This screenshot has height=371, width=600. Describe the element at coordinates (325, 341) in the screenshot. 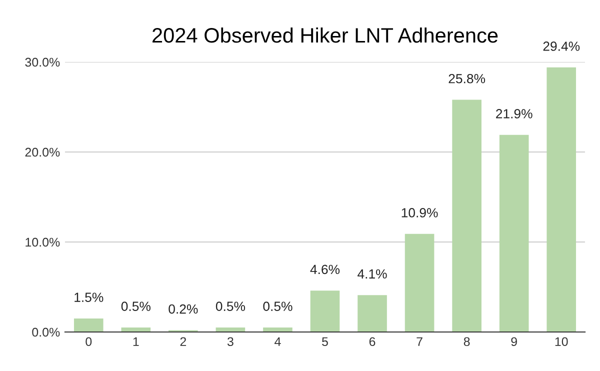

I see `x-tick-label: 5` at that location.